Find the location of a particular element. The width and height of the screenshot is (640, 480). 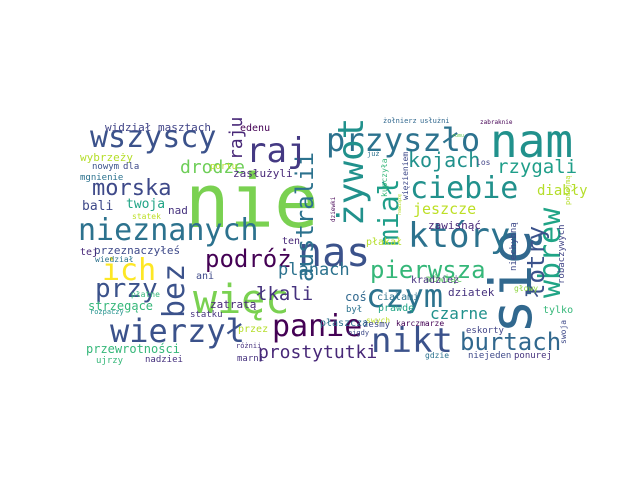

word: przy is located at coordinates (126, 289).